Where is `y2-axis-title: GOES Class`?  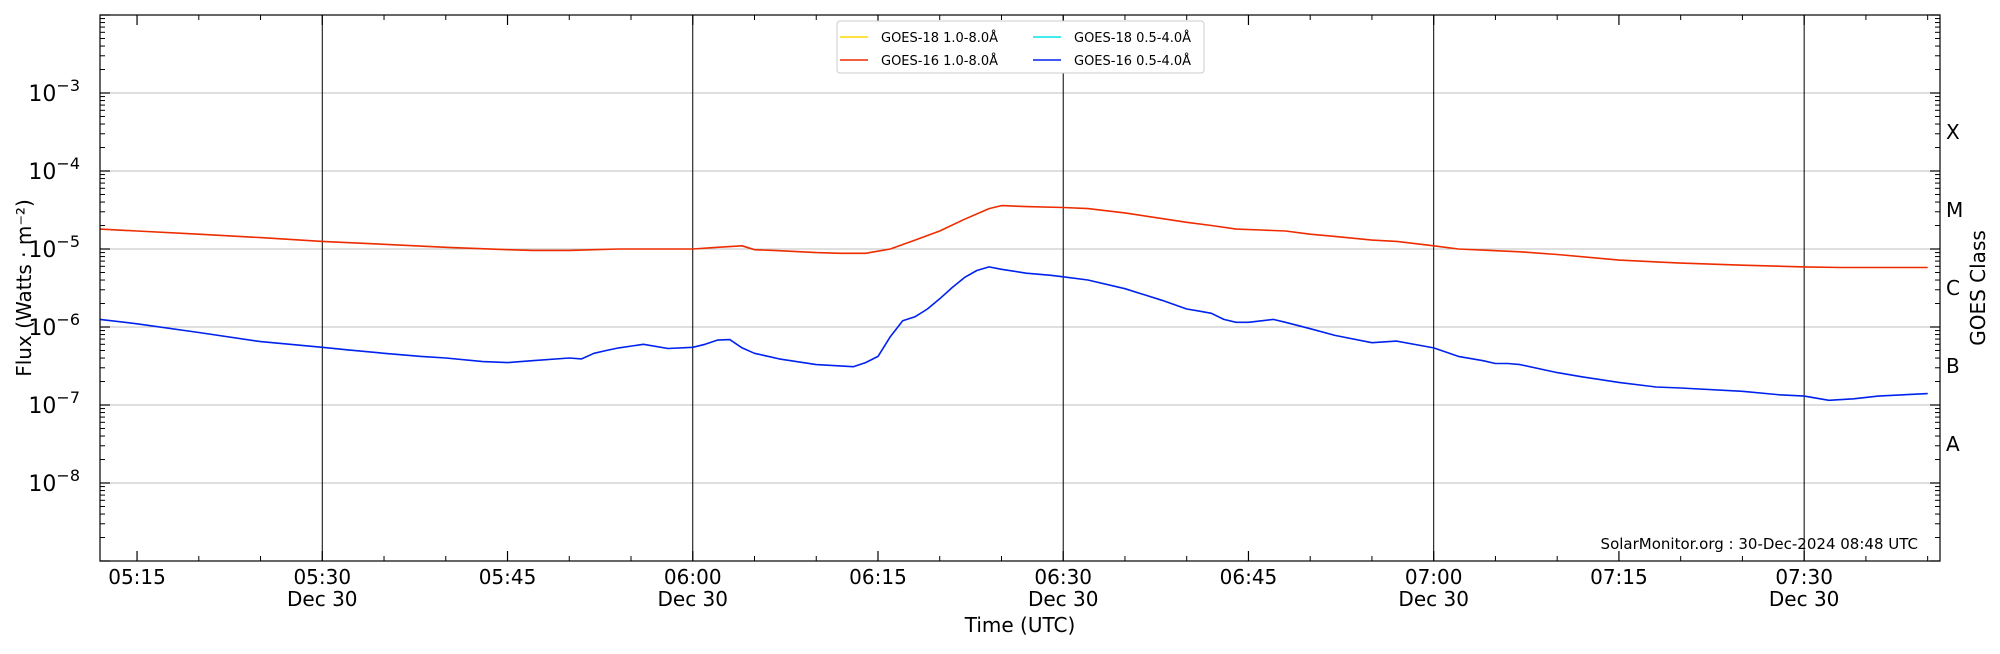 y2-axis-title: GOES Class is located at coordinates (1978, 288).